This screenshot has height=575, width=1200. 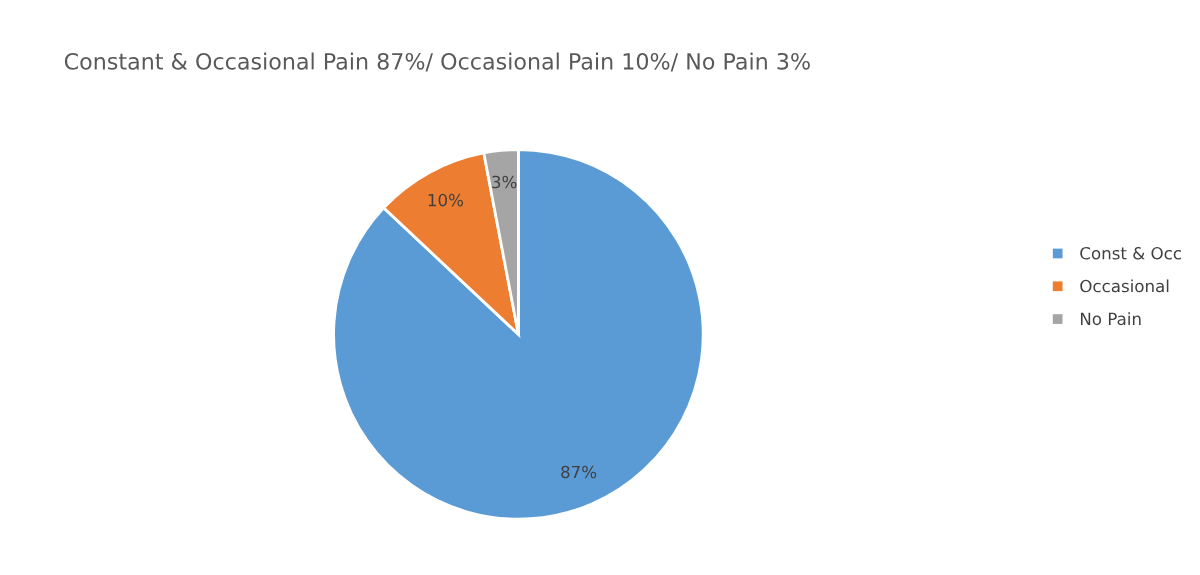 I want to click on legend-label: Occasional, so click(x=1124, y=286).